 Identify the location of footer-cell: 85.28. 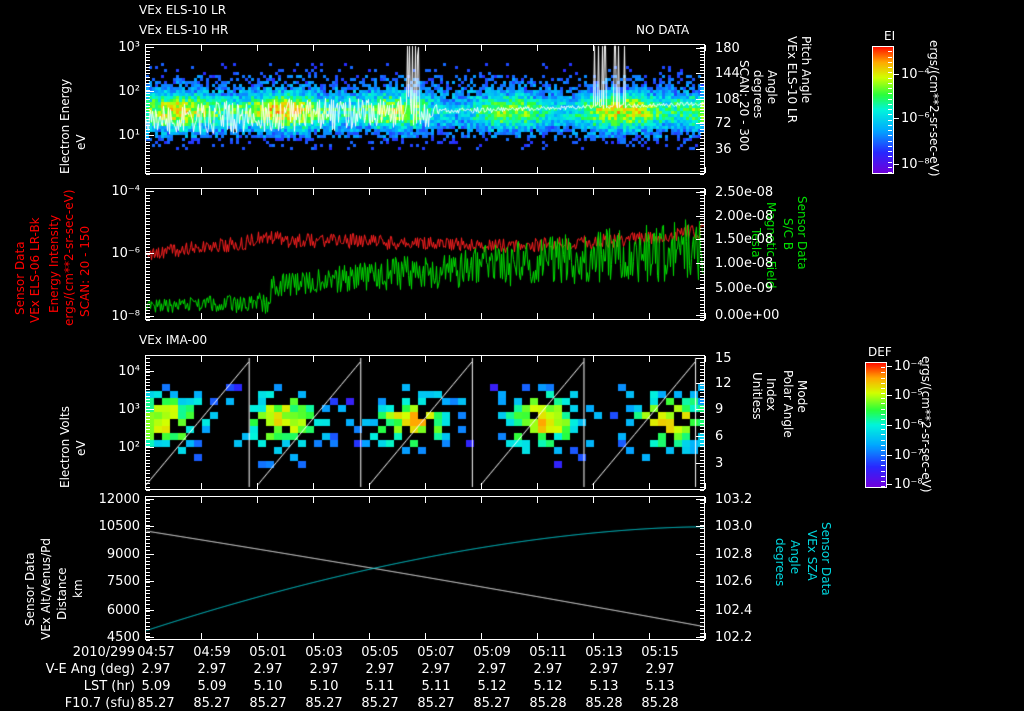
(548, 703).